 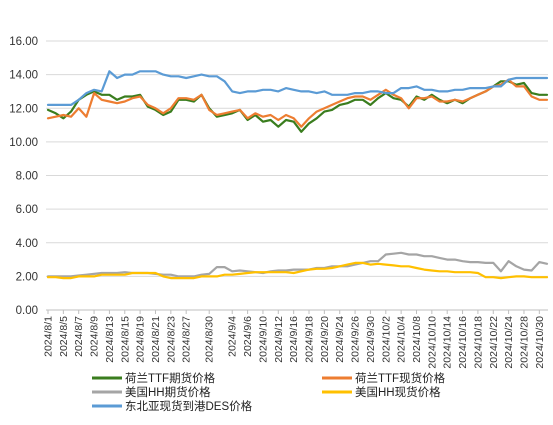 I want to click on y-tick-label: 16.00, so click(x=23, y=42).